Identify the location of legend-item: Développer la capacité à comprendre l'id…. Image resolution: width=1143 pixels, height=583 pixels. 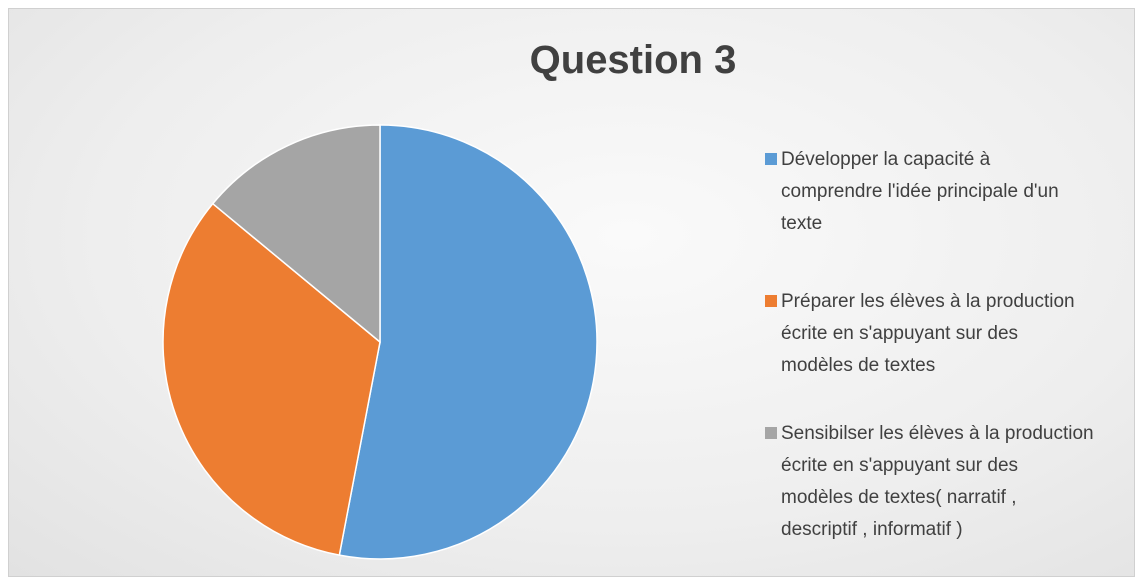
(930, 192).